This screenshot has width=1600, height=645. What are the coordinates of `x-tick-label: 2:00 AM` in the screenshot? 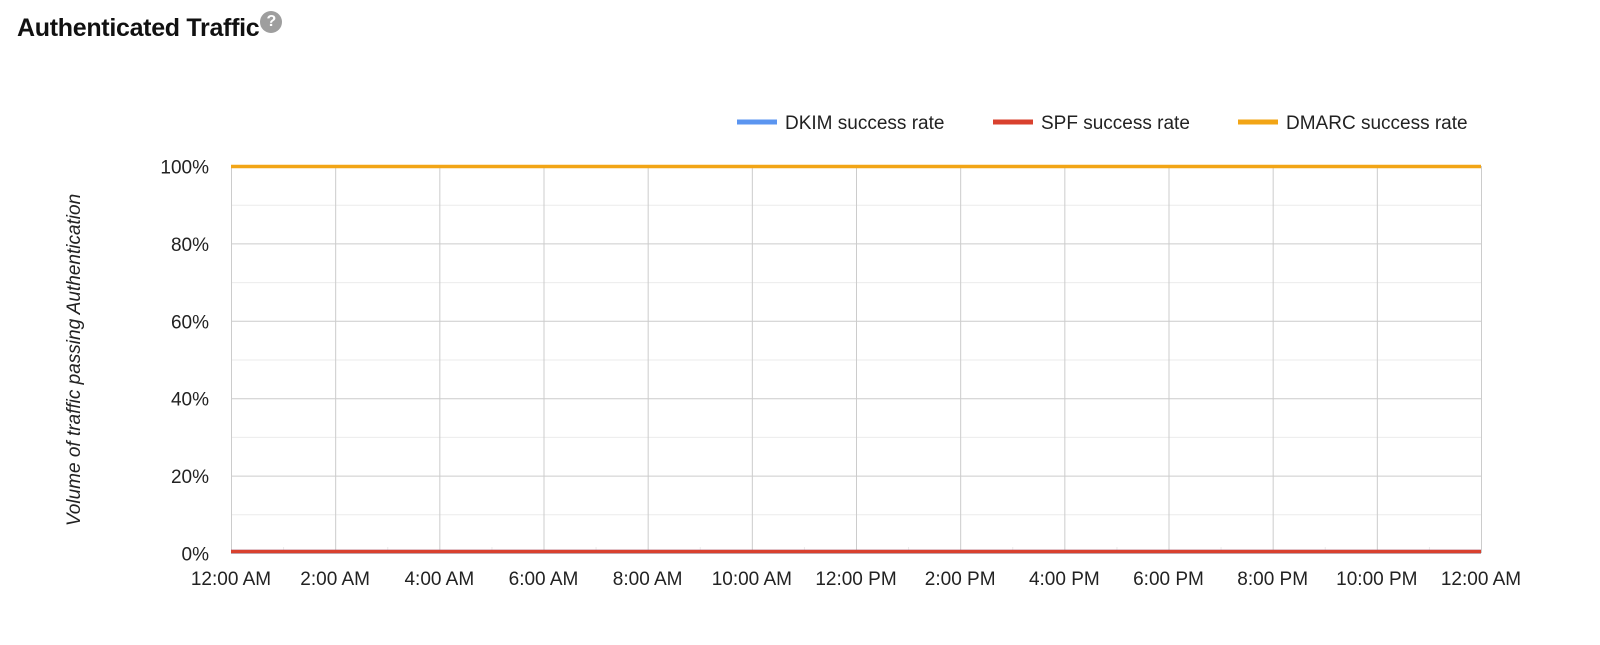 It's located at (335, 579).